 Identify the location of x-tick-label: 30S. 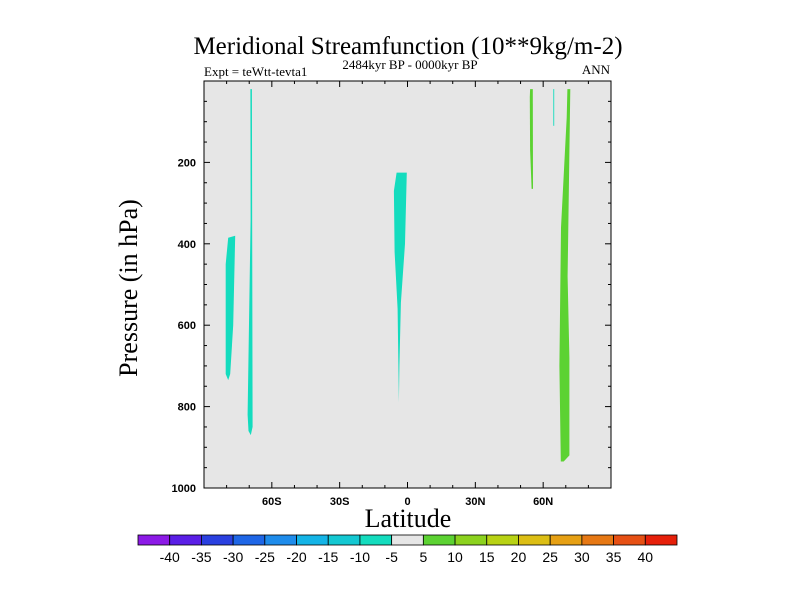
(340, 502).